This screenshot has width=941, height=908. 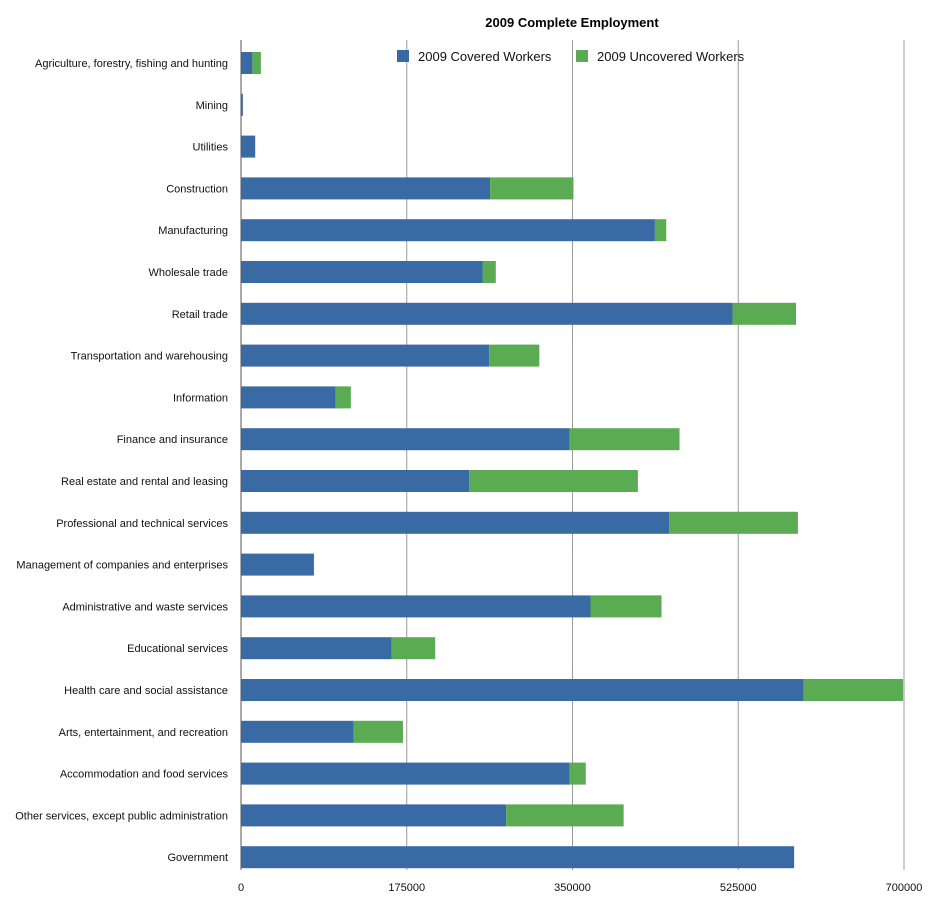 What do you see at coordinates (211, 148) in the screenshot?
I see `category-label: Utilities` at bounding box center [211, 148].